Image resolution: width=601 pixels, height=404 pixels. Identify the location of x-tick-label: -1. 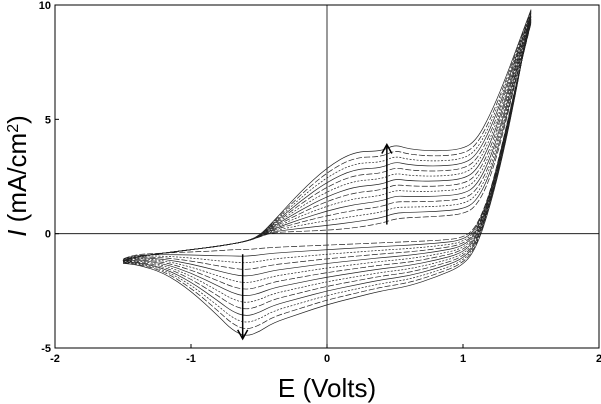
(191, 359).